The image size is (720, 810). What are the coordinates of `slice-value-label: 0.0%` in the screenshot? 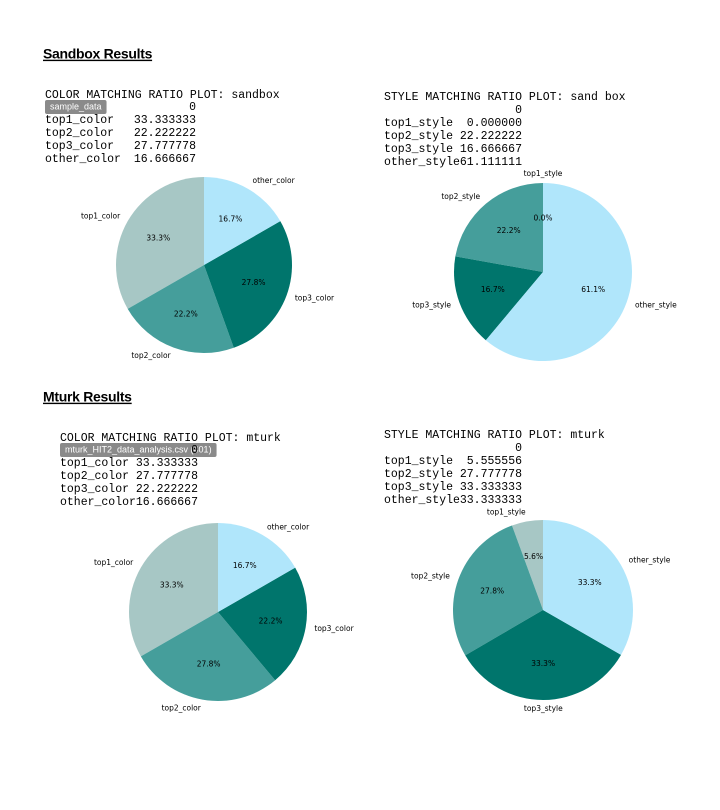 It's located at (542, 218).